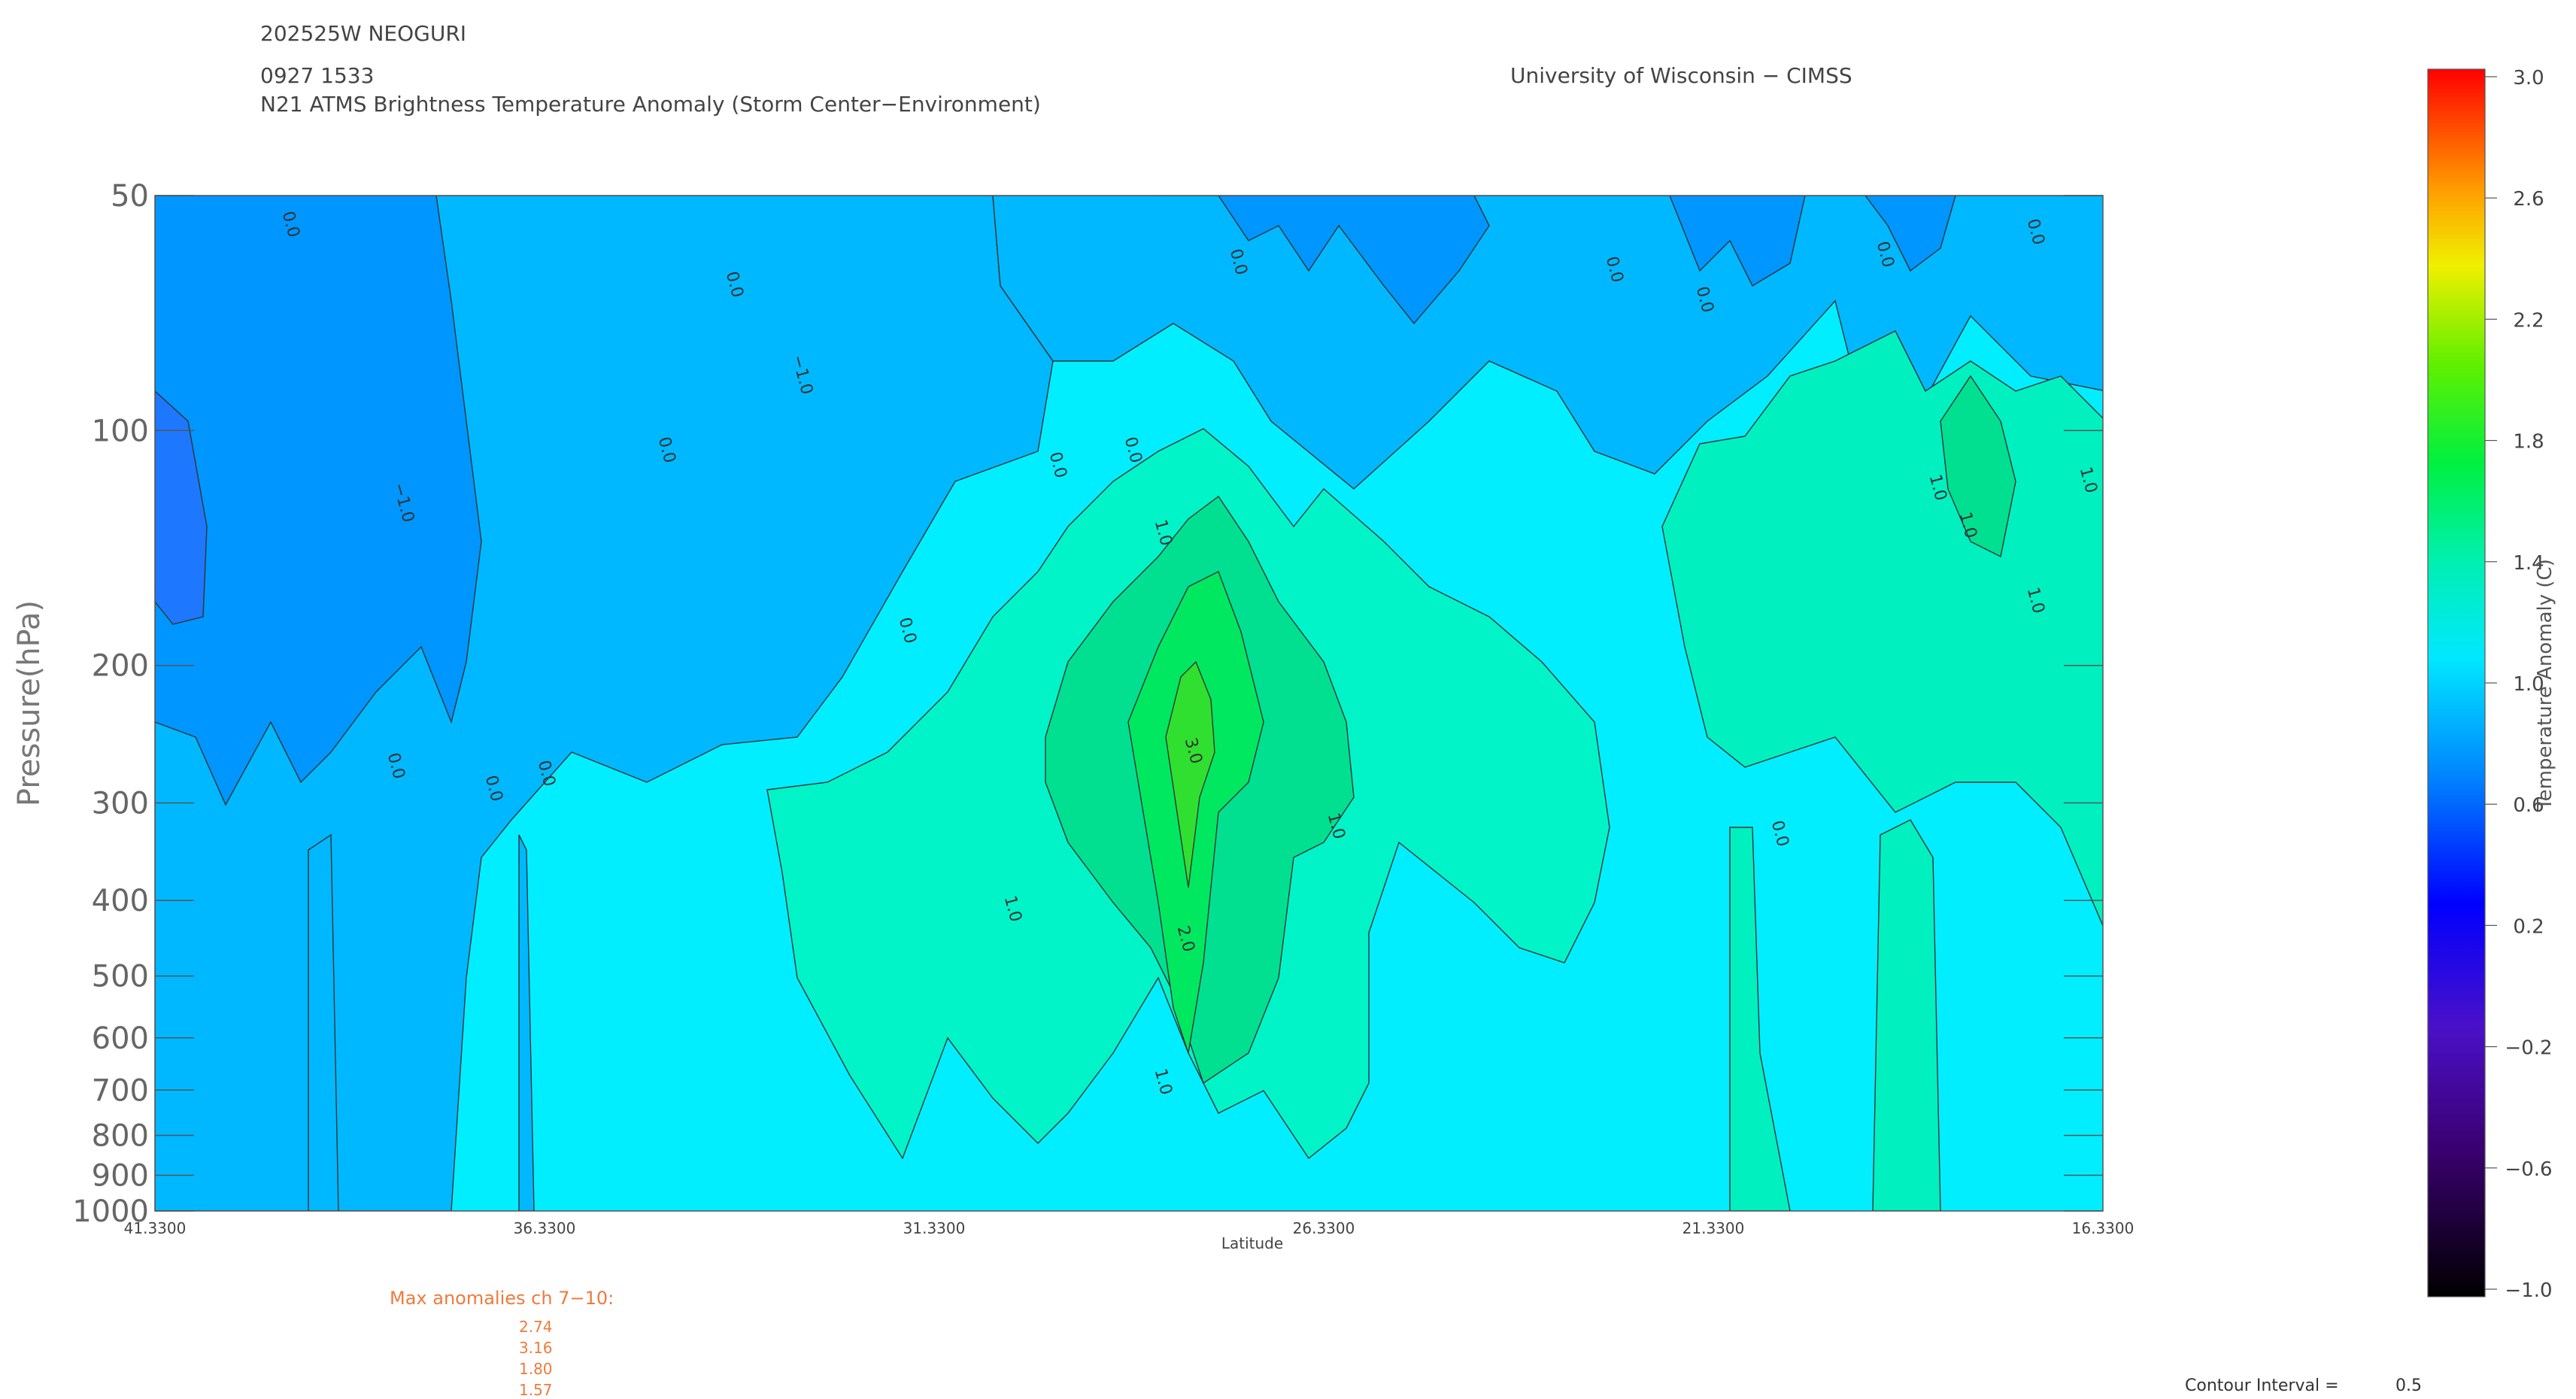  Describe the element at coordinates (1324, 1228) in the screenshot. I see `x-tick-label: 26.3300` at that location.